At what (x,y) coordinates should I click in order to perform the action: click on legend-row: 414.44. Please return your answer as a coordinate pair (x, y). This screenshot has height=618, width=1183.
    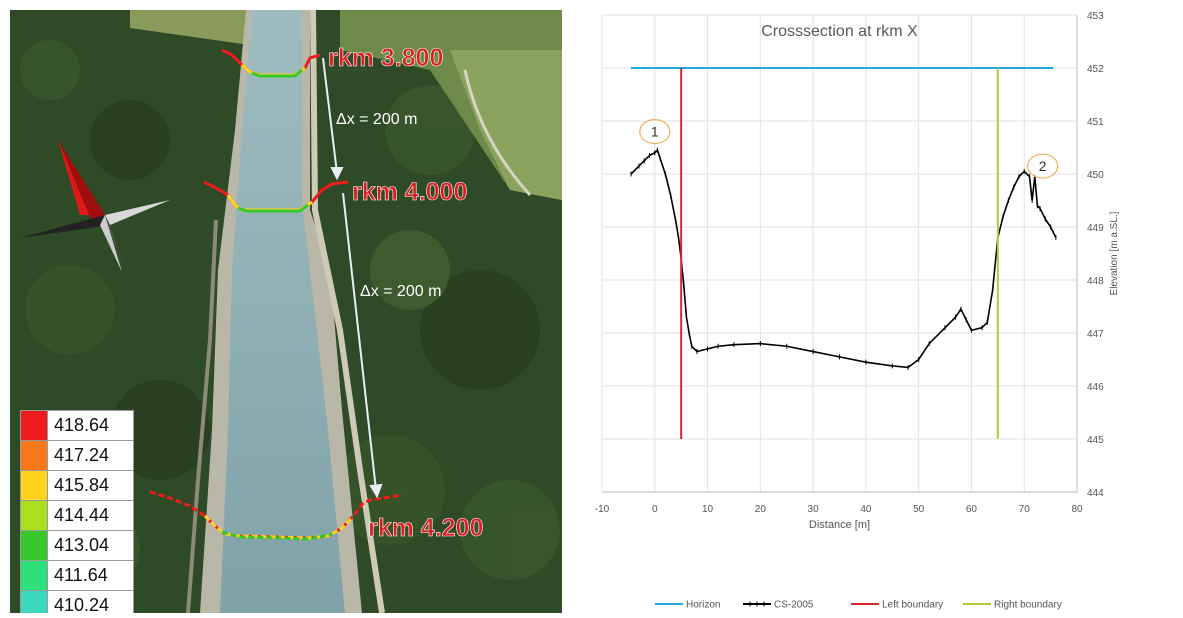
    Looking at the image, I should click on (77, 516).